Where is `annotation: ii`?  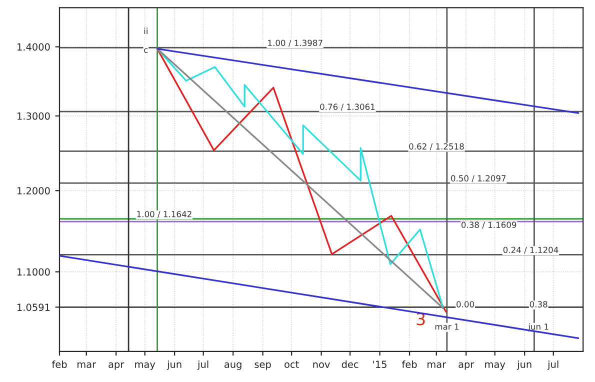 annotation: ii is located at coordinates (146, 31).